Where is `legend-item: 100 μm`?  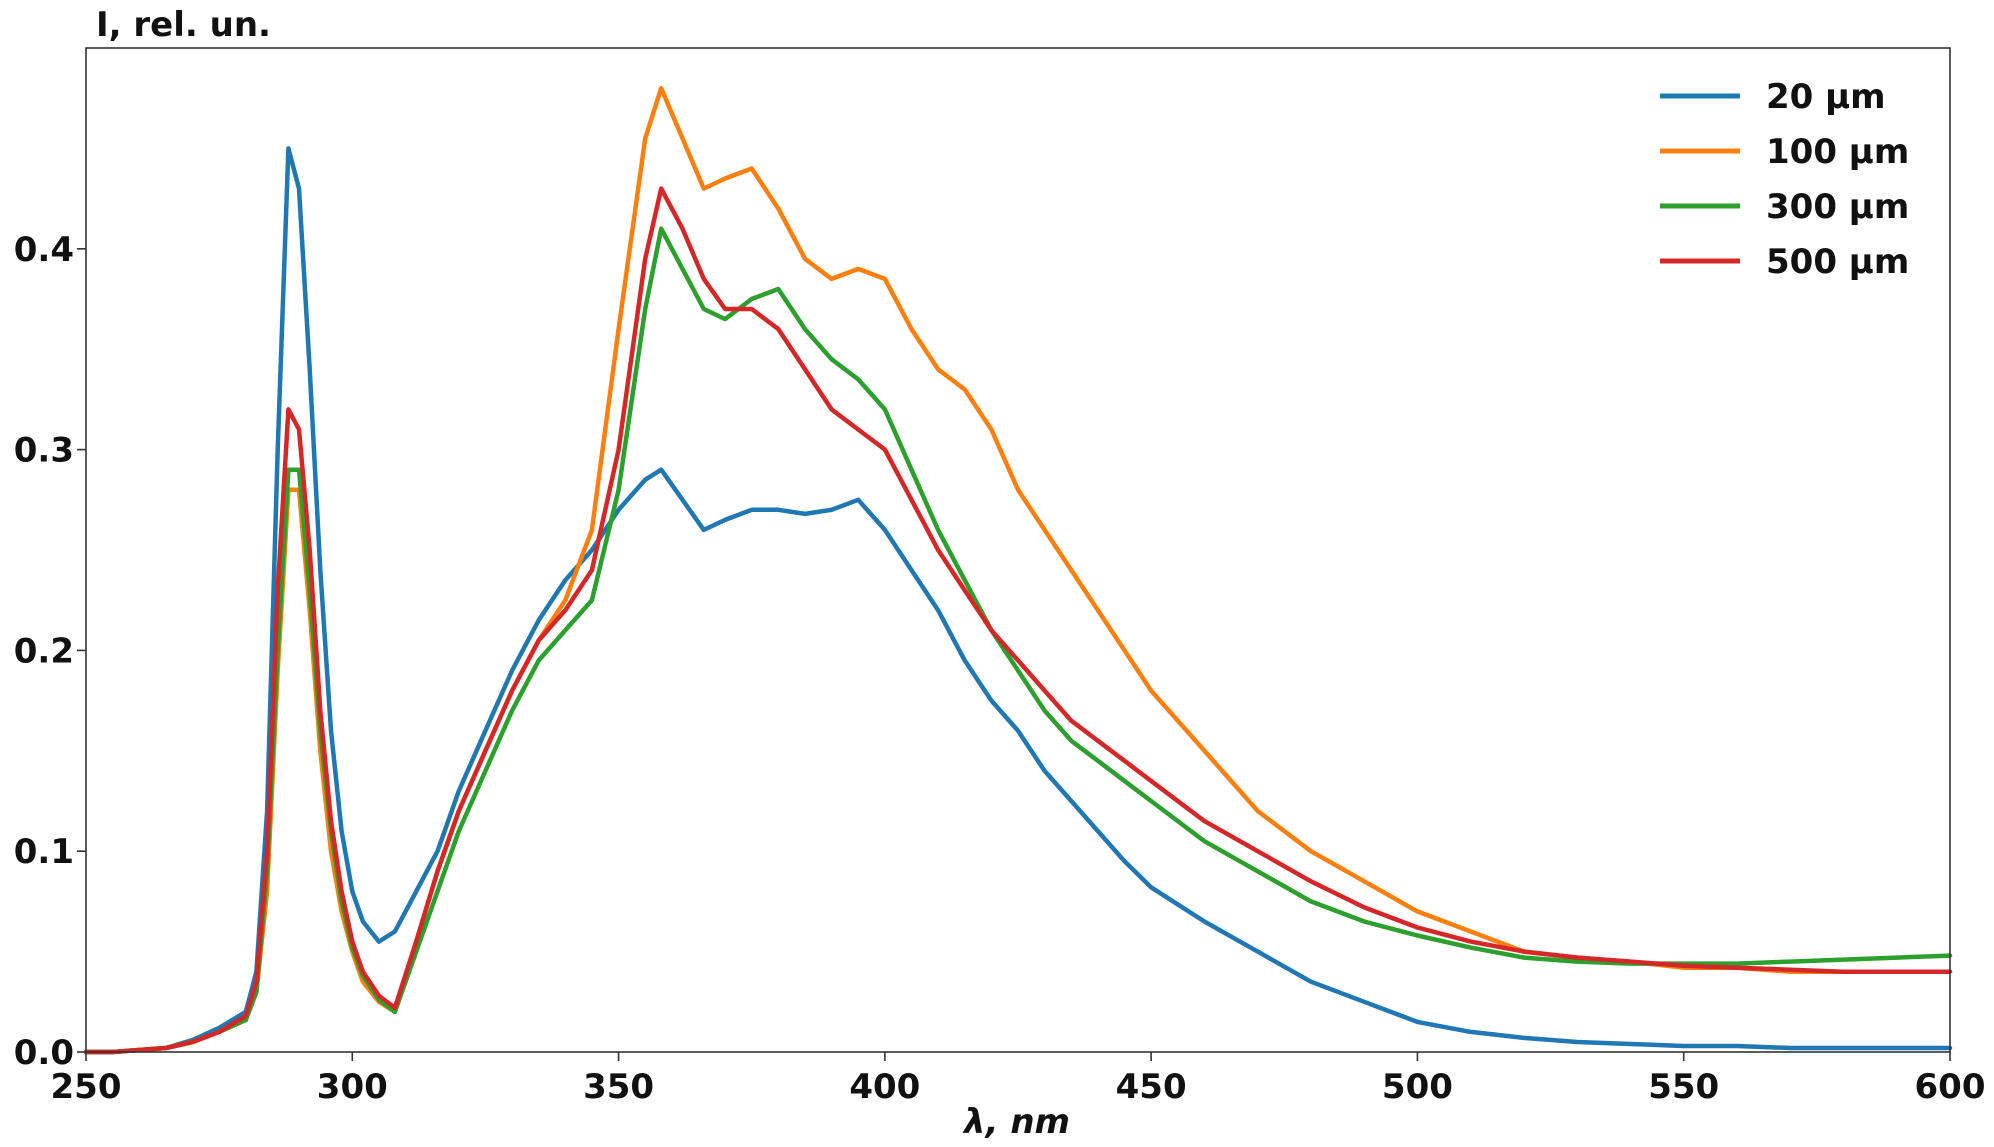
legend-item: 100 μm is located at coordinates (1784, 152).